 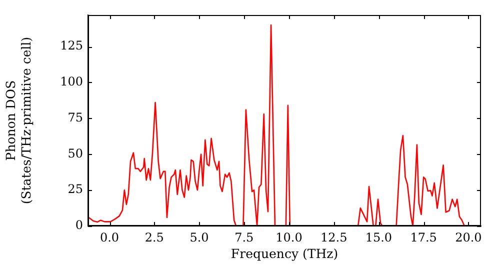 What do you see at coordinates (378, 237) in the screenshot?
I see `x-tick-label: 15.0` at bounding box center [378, 237].